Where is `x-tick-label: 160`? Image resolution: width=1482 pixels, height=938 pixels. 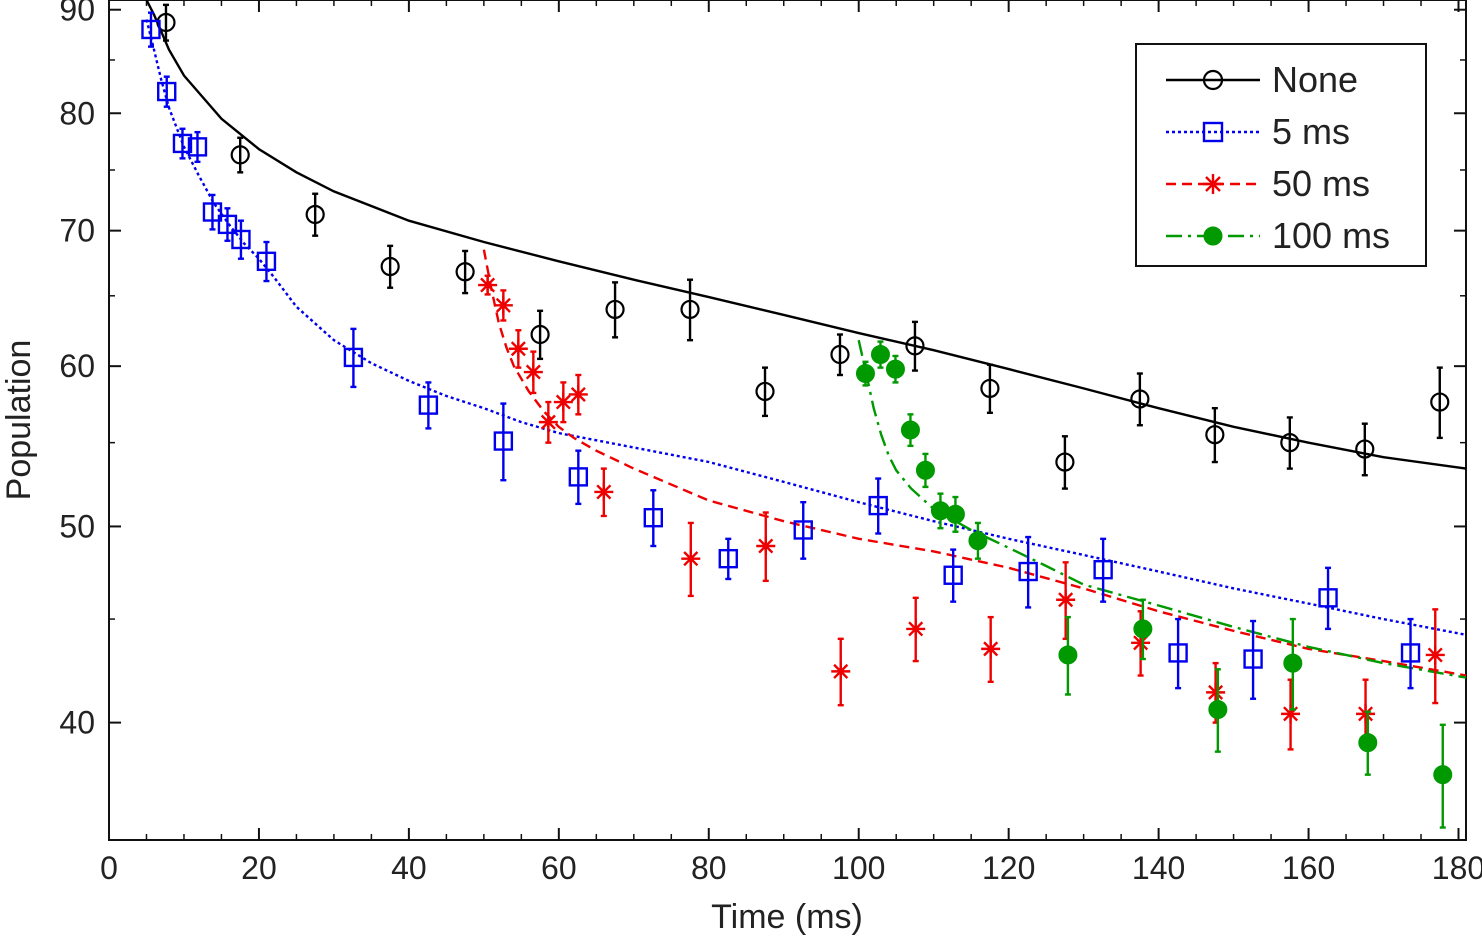
x-tick-label: 160 is located at coordinates (1308, 868).